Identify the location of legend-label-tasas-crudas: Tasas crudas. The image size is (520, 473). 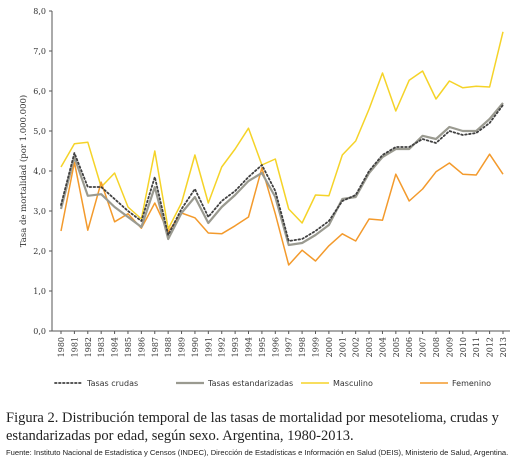
(112, 383).